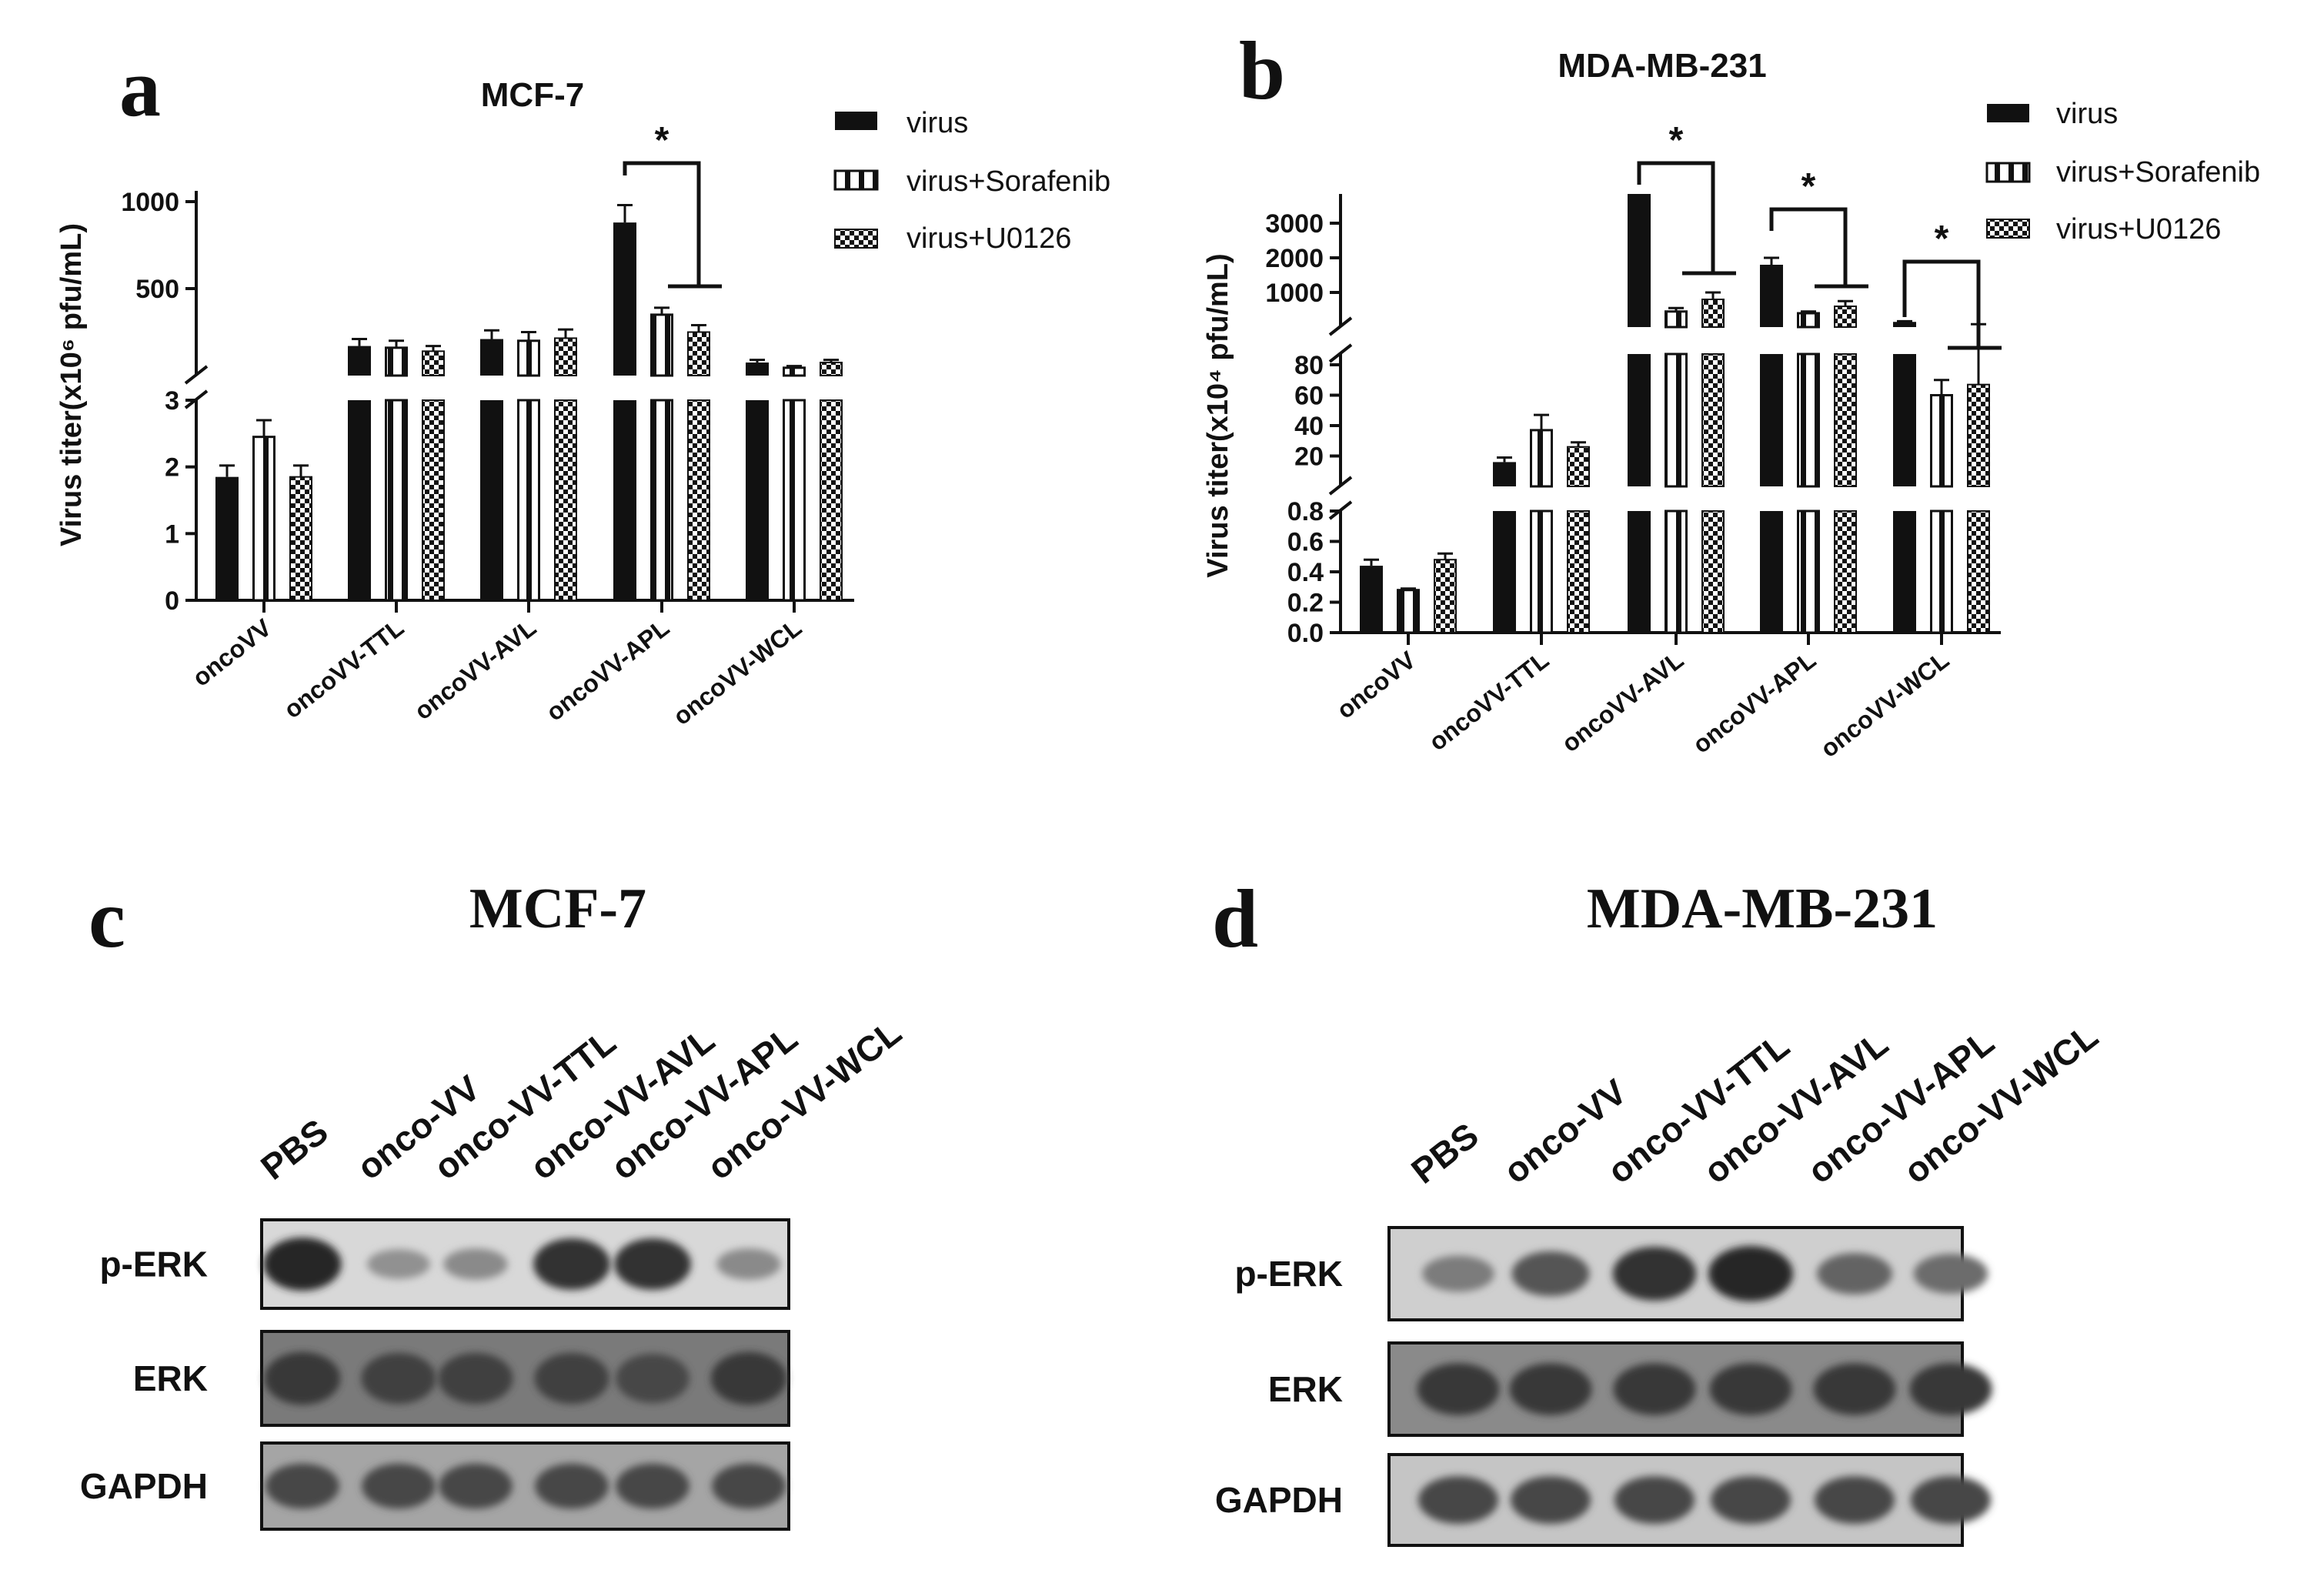 This screenshot has height=1570, width=2324. What do you see at coordinates (2087, 114) in the screenshot?
I see `legend-b-virus: virus` at bounding box center [2087, 114].